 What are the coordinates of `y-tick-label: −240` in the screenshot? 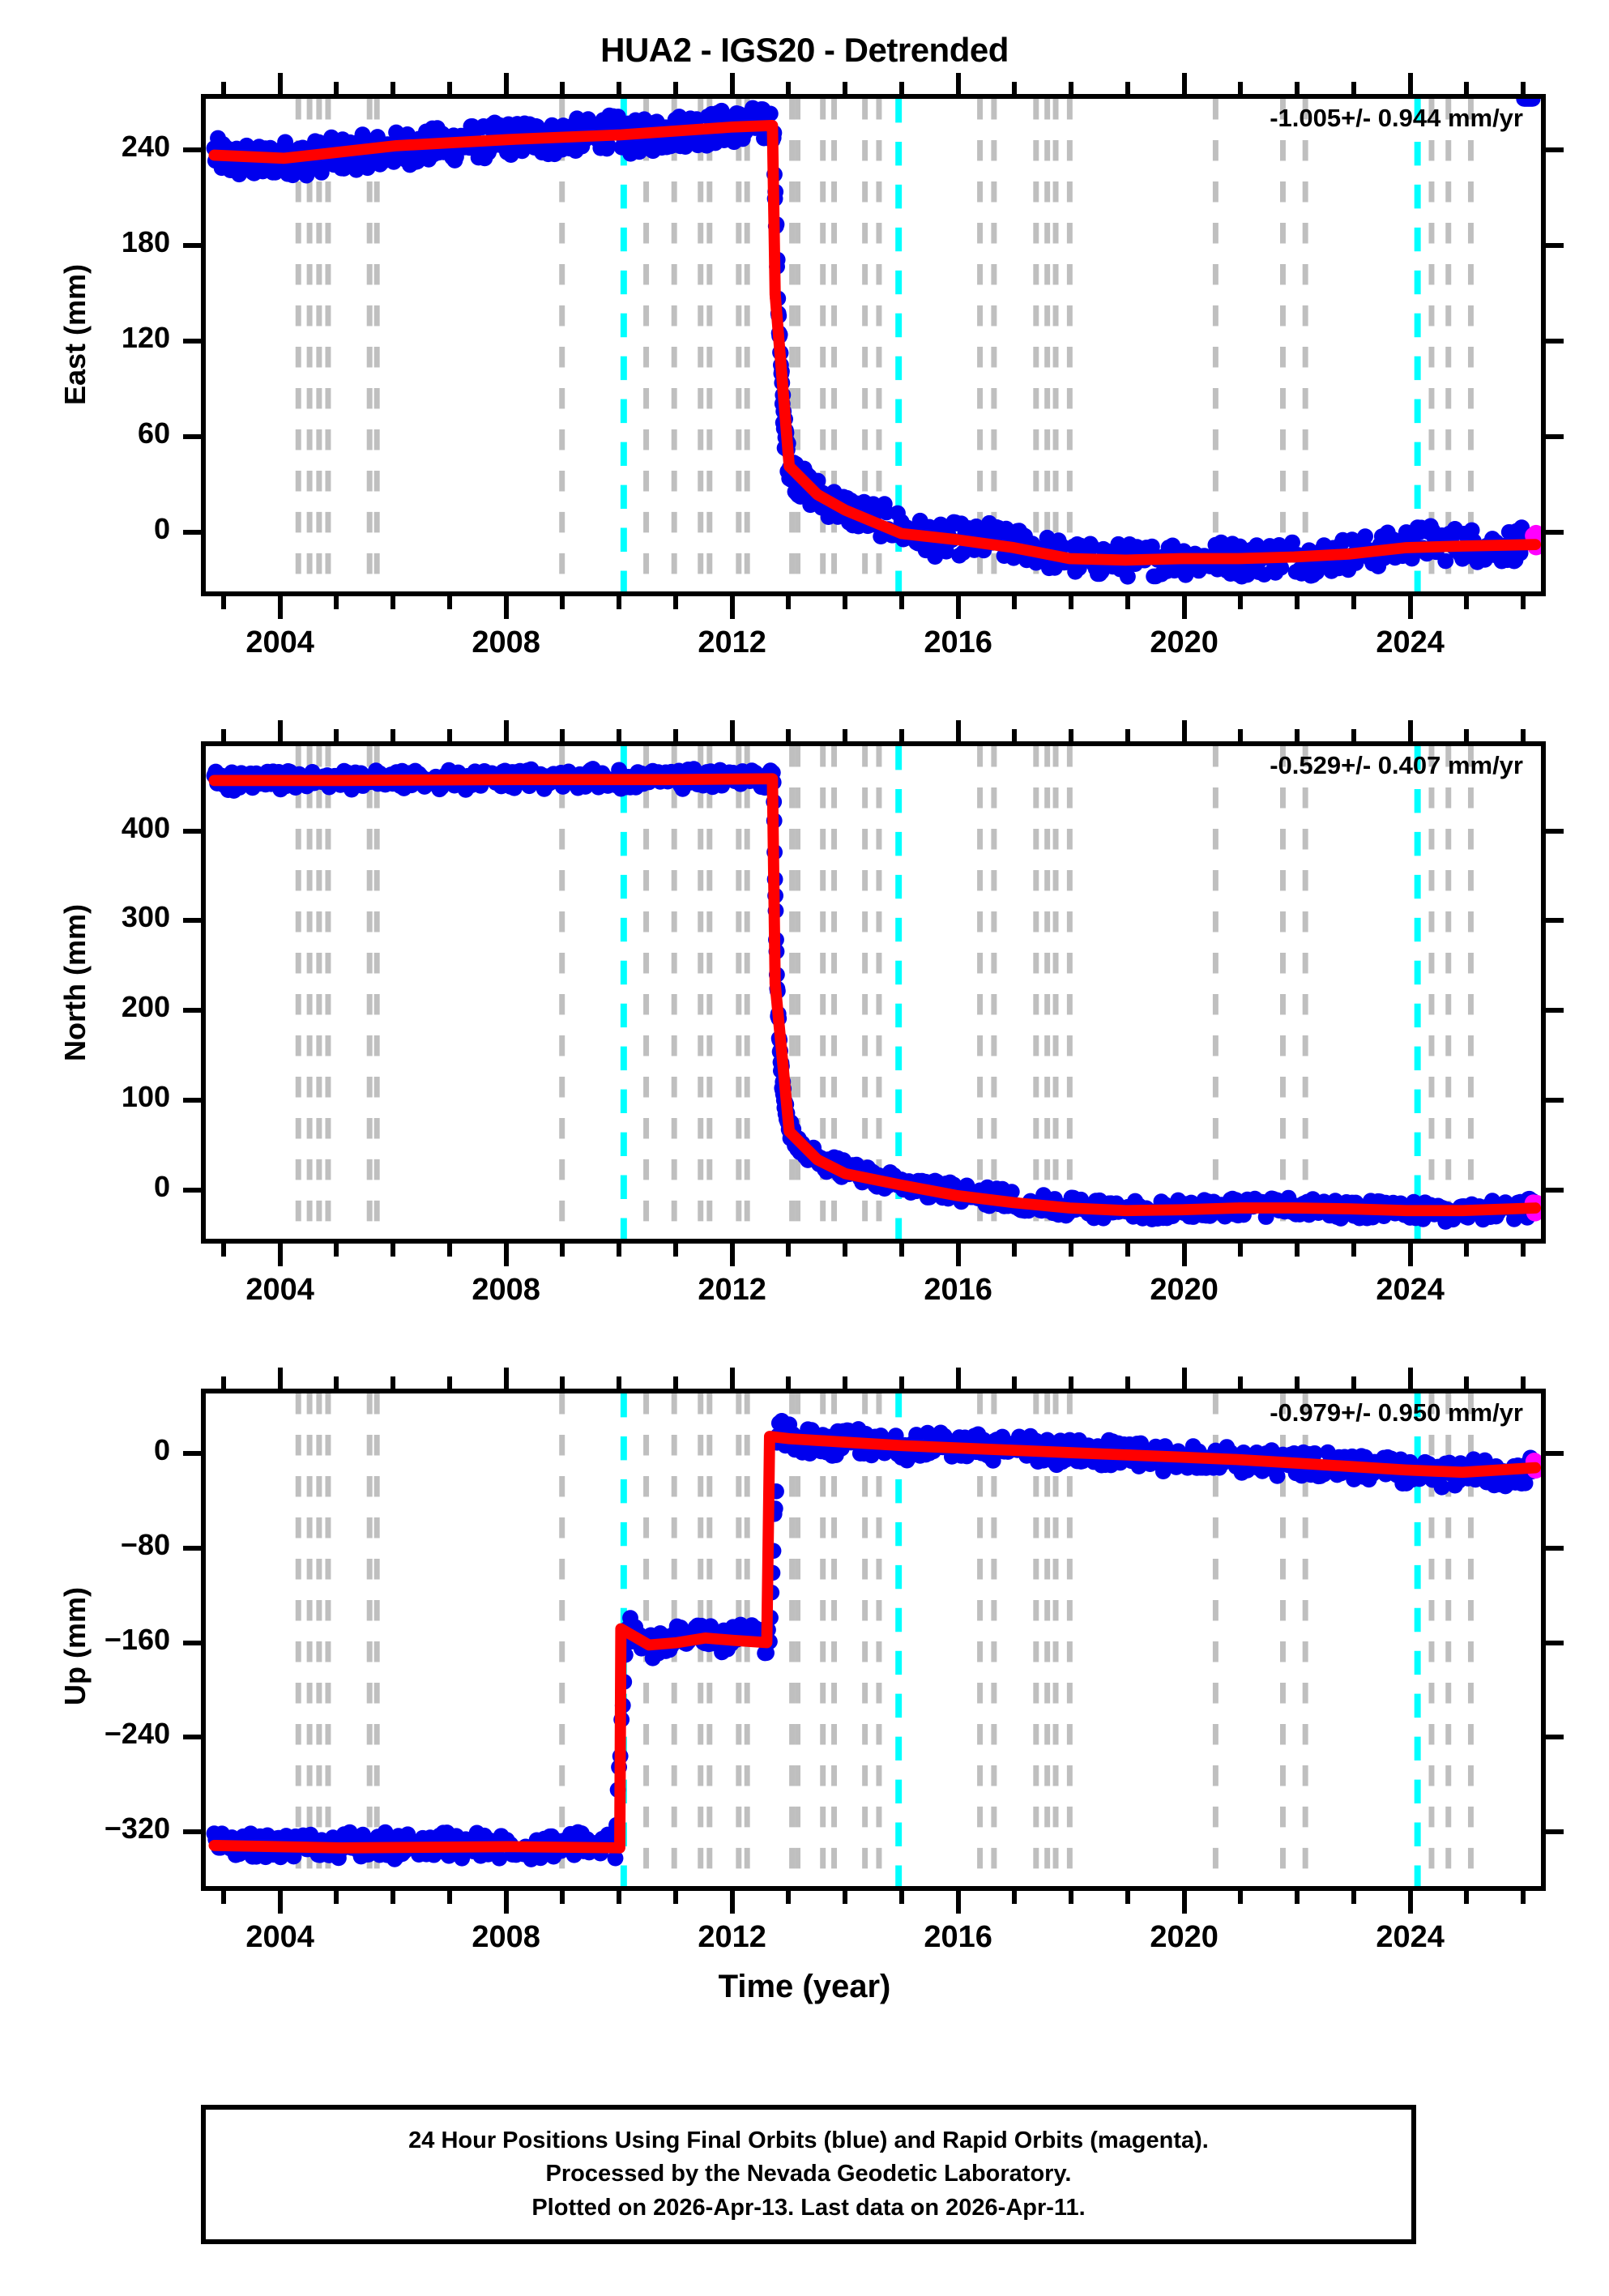 It's located at (137, 1734).